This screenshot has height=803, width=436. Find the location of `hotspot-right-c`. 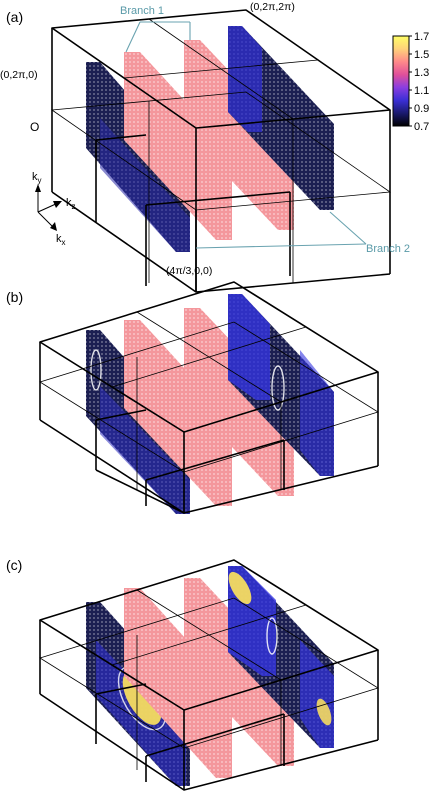

hotspot-right-c is located at coordinates (324, 712).